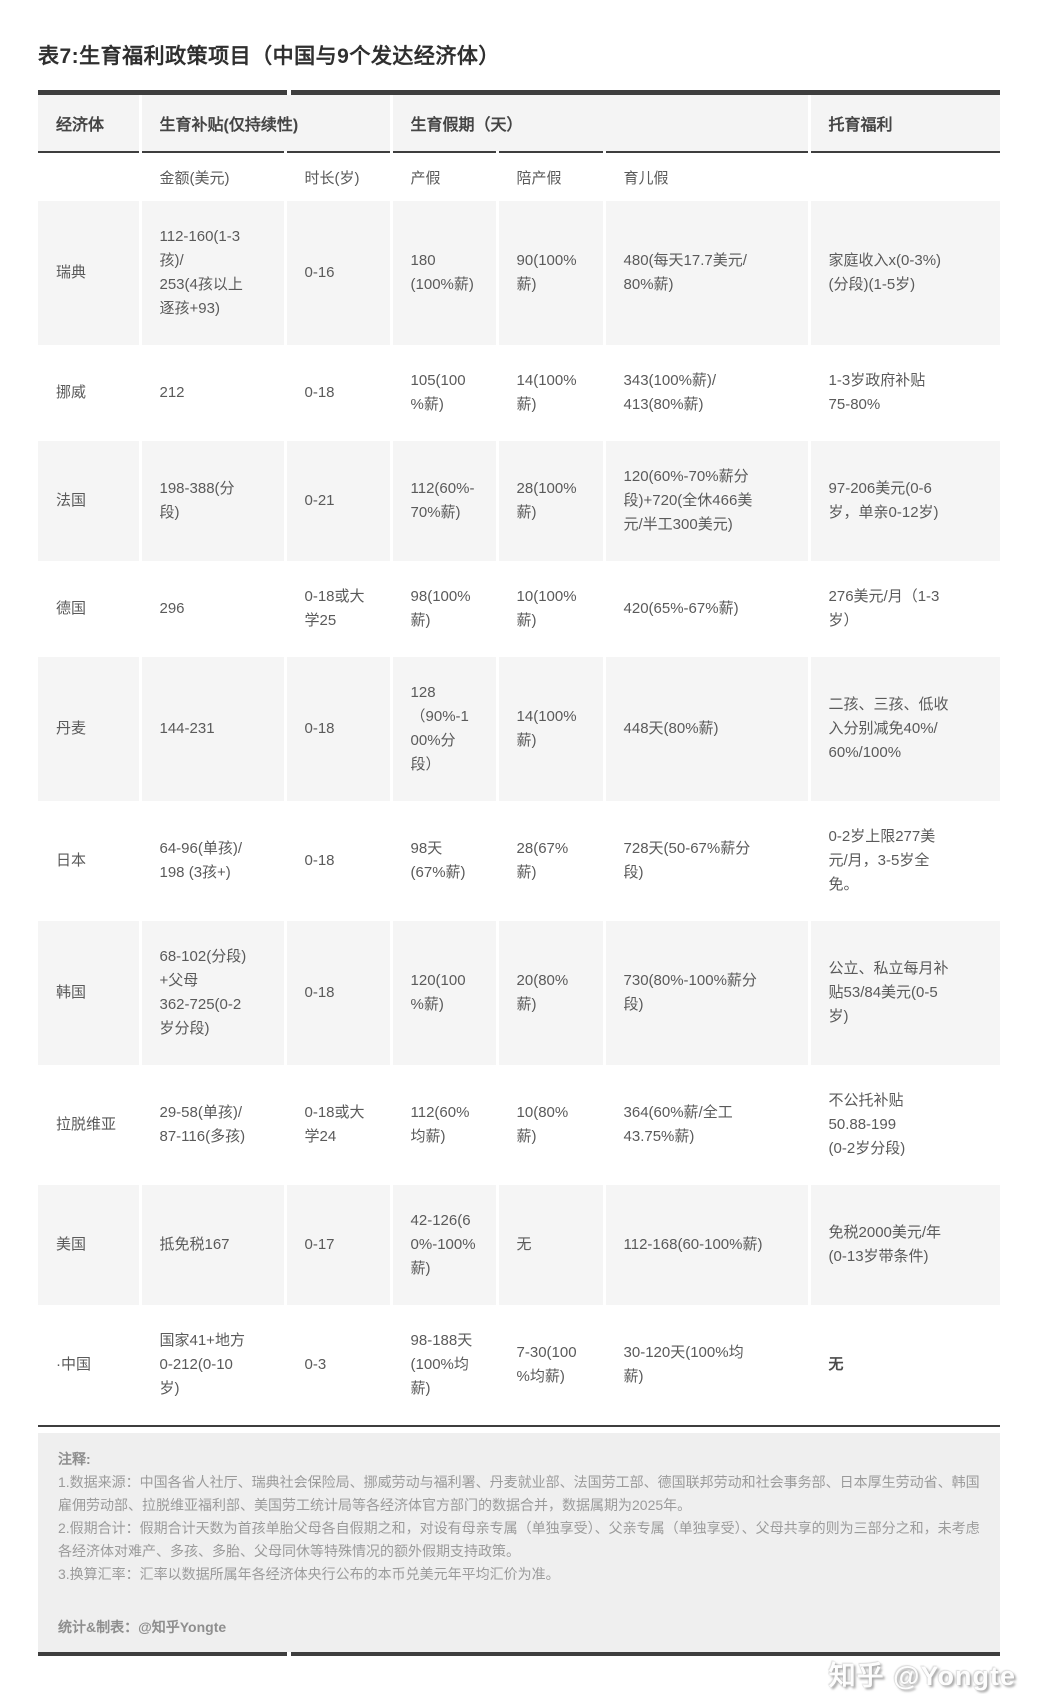 This screenshot has width=1038, height=1694. Describe the element at coordinates (337, 1365) in the screenshot. I see `cell-duration: 0-3` at that location.